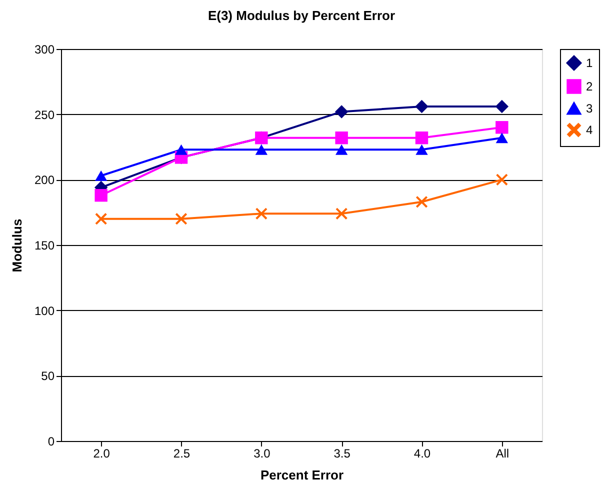 The height and width of the screenshot is (492, 610). Describe the element at coordinates (422, 453) in the screenshot. I see `x-tick-label: 4.0` at that location.